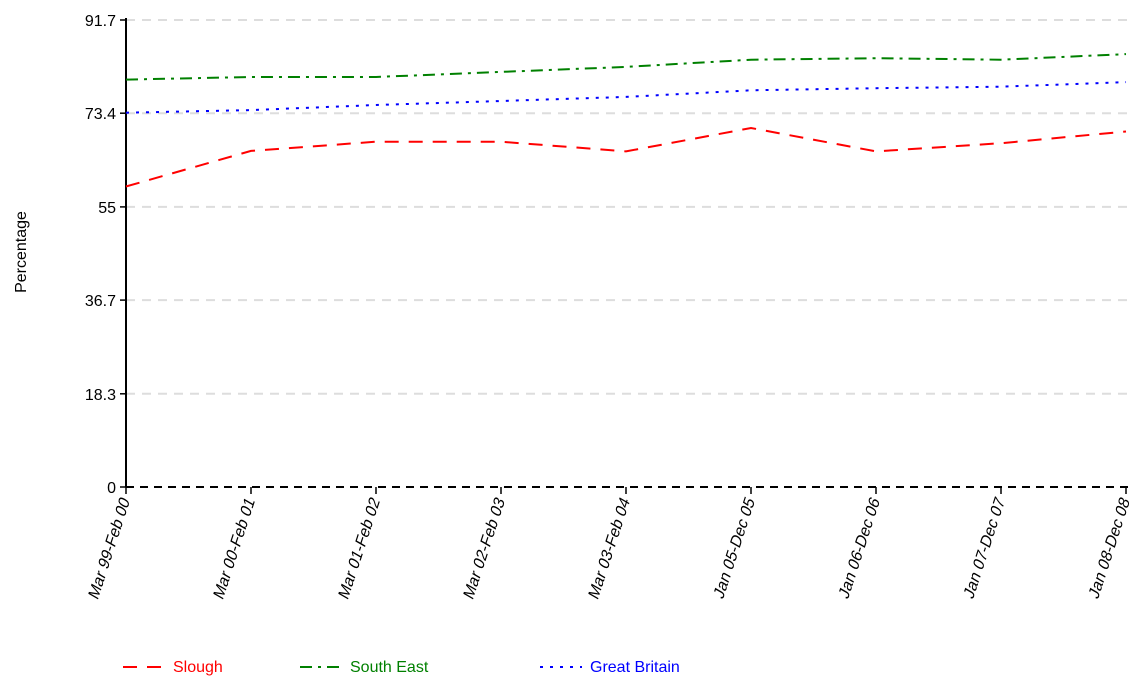  Describe the element at coordinates (359, 548) in the screenshot. I see `x-tick-label-2: Mar 01-Feb 02` at that location.